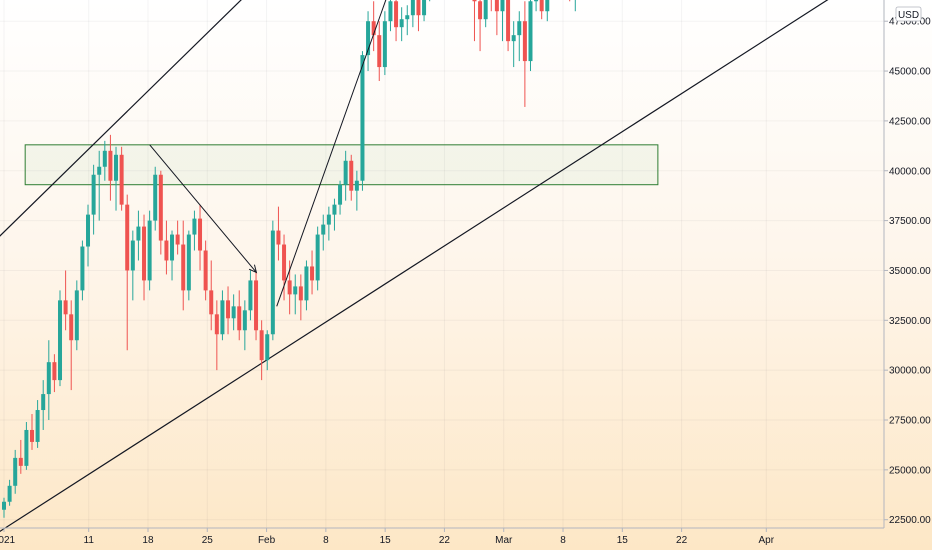  I want to click on price-tick-label: 45000.00, so click(910, 72).